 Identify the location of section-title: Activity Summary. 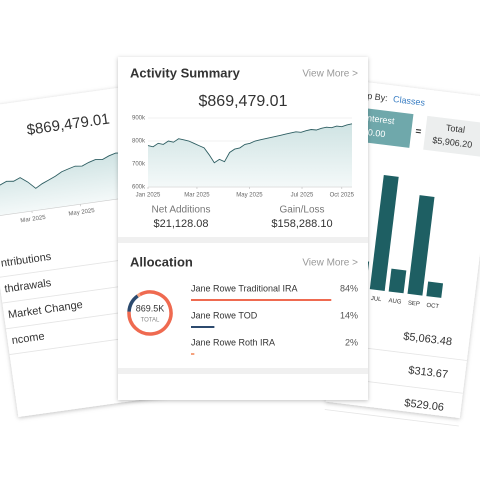
(185, 72).